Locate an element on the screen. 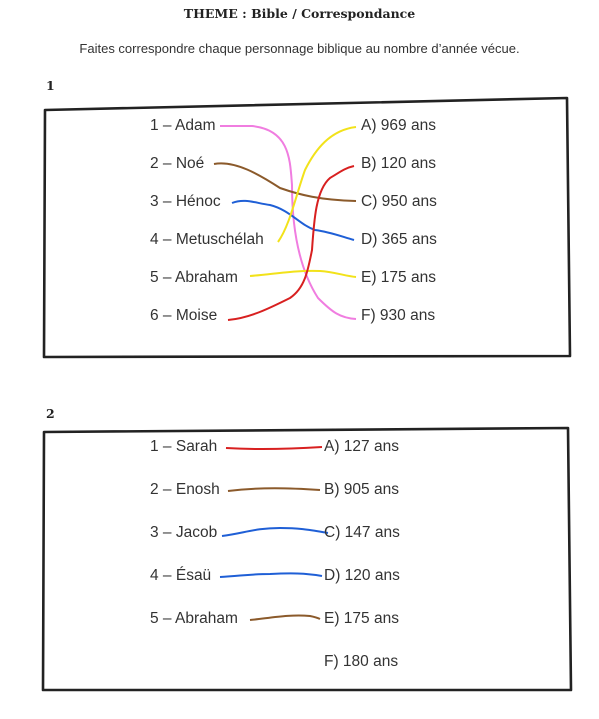  s1-left-item-3: 3 – Hénoc is located at coordinates (185, 201).